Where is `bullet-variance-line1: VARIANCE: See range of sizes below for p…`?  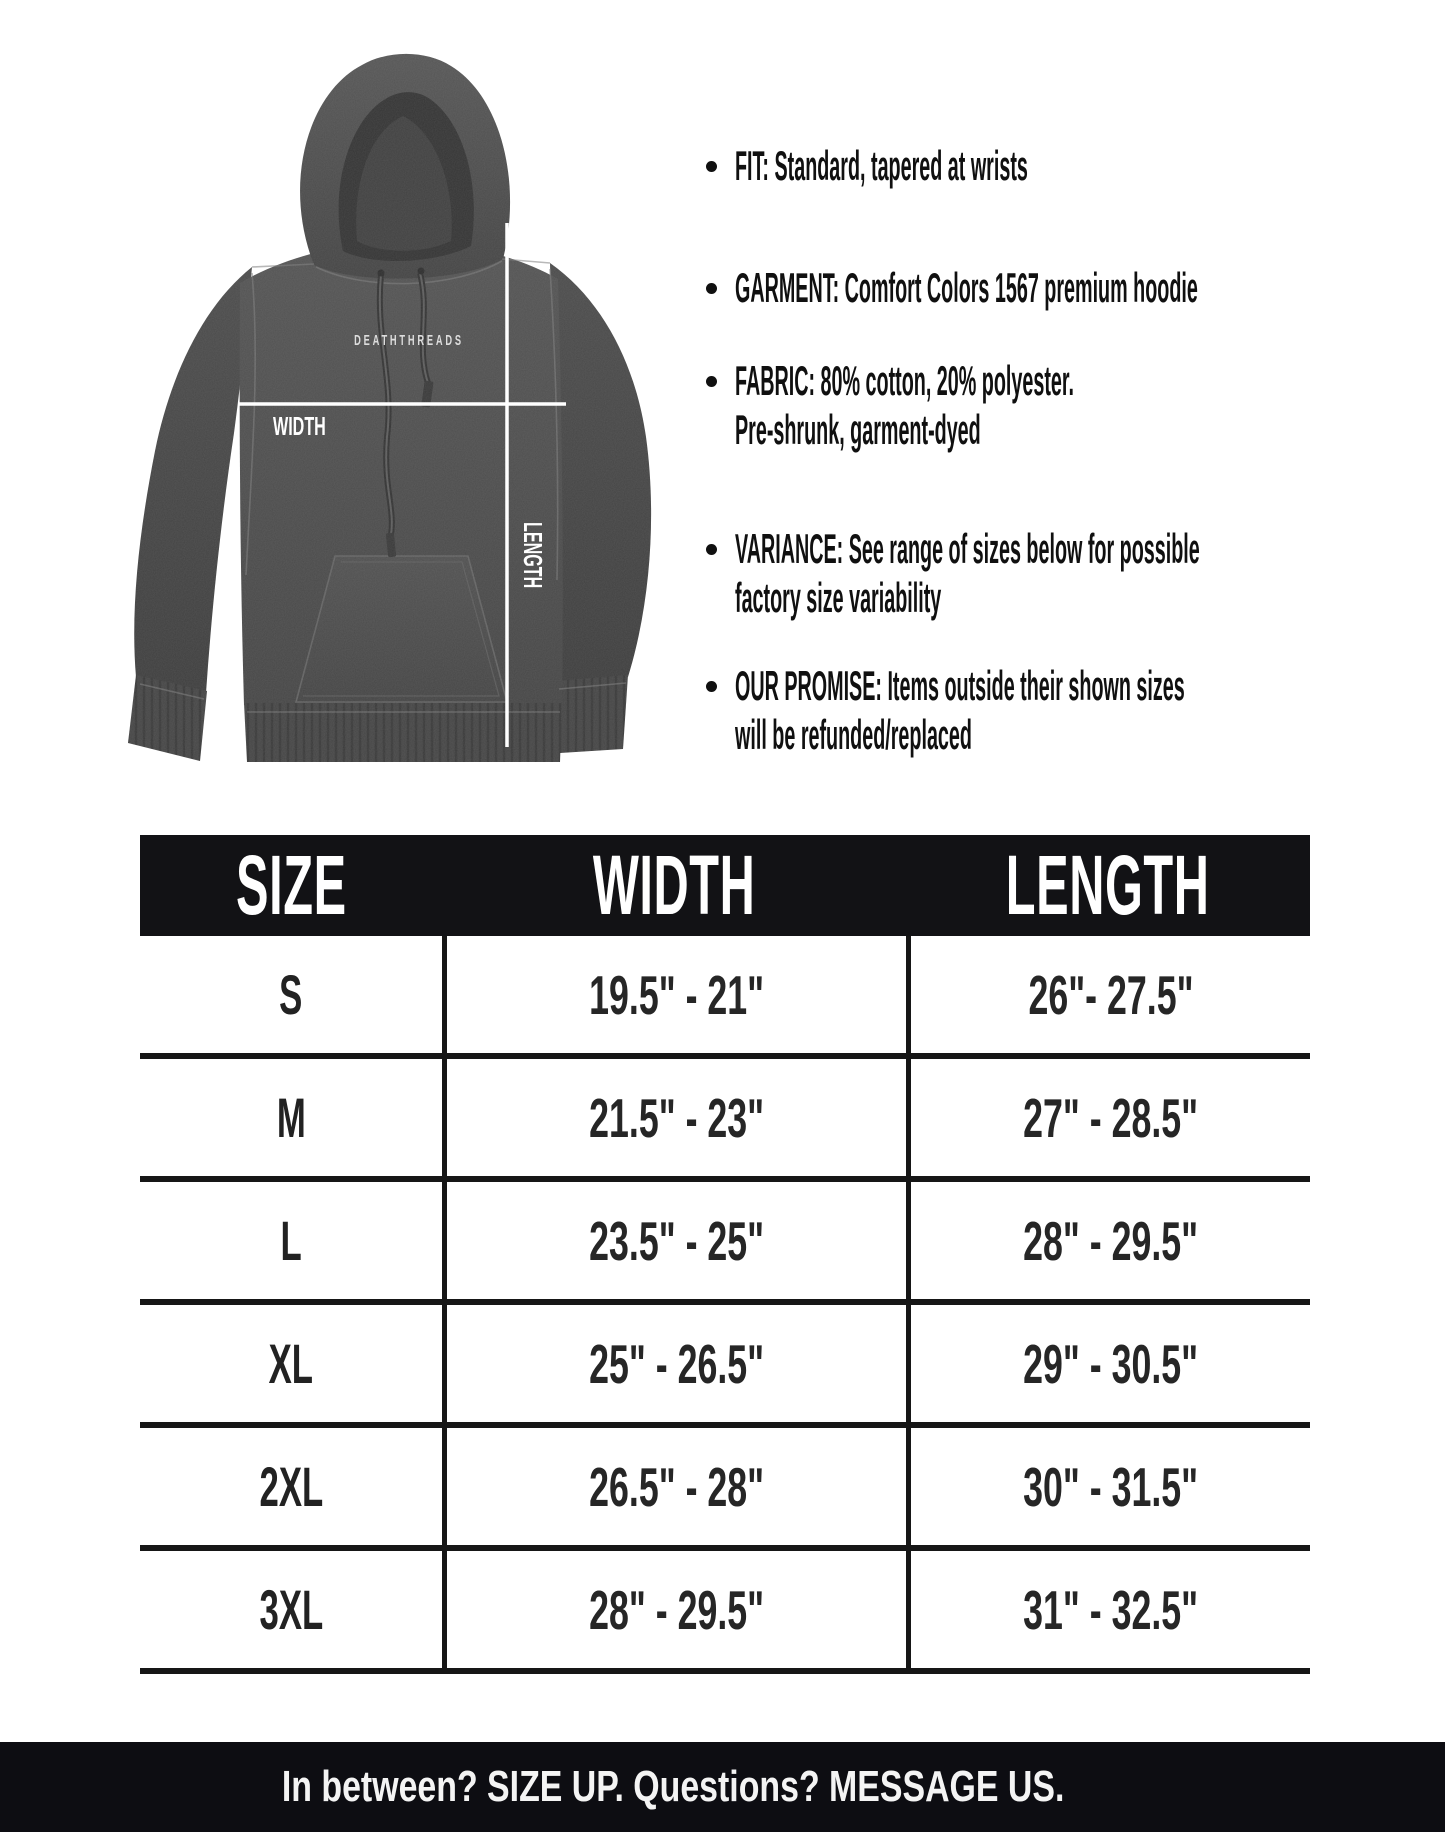
bullet-variance-line1: VARIANCE: See range of sizes below for p… is located at coordinates (967, 548).